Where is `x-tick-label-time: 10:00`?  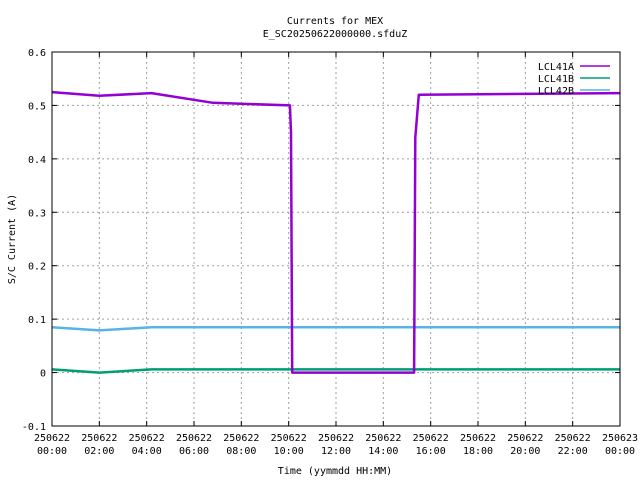
x-tick-label-time: 10:00 is located at coordinates (289, 451).